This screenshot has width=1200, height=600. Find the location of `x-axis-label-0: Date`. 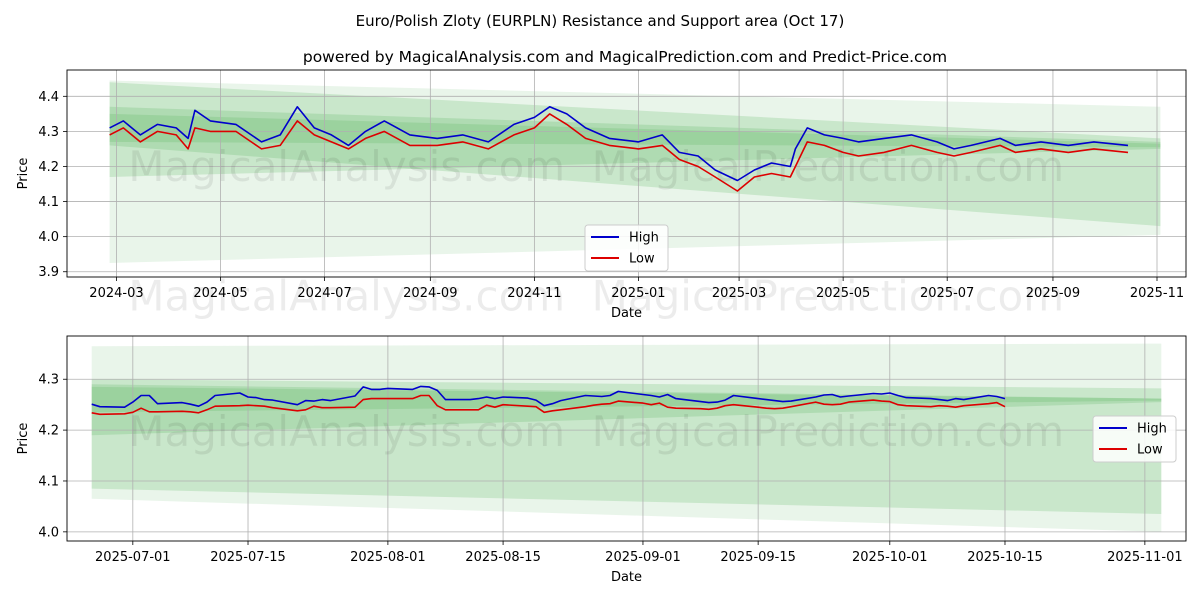

x-axis-label-0: Date is located at coordinates (626, 313).